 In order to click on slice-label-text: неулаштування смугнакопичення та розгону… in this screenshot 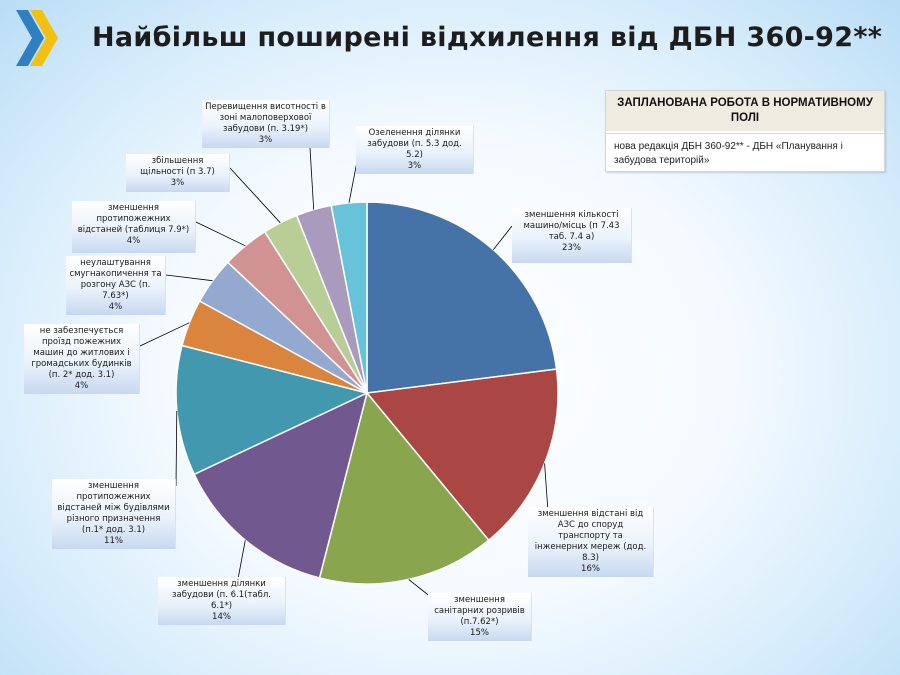, I will do `click(115, 279)`.